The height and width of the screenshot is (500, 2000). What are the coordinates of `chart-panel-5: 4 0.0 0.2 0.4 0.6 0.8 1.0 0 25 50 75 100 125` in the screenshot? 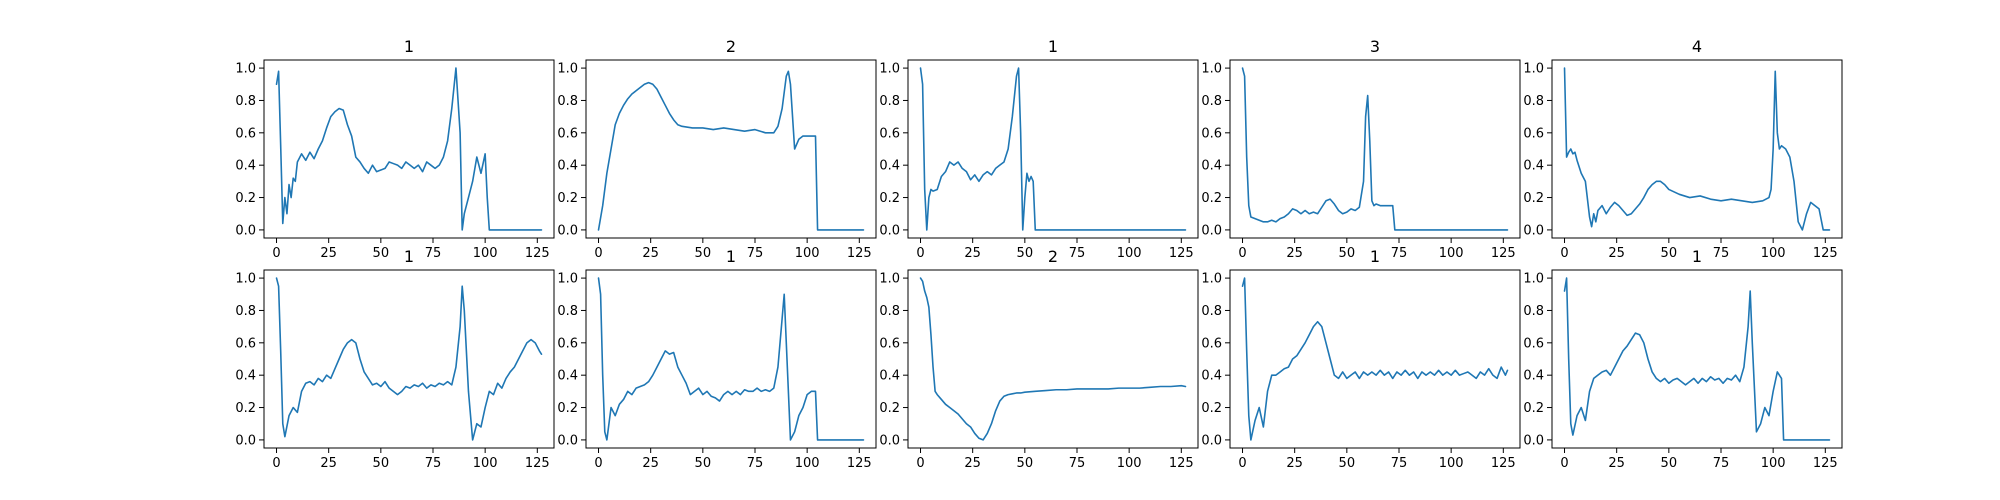 It's located at (1683, 149).